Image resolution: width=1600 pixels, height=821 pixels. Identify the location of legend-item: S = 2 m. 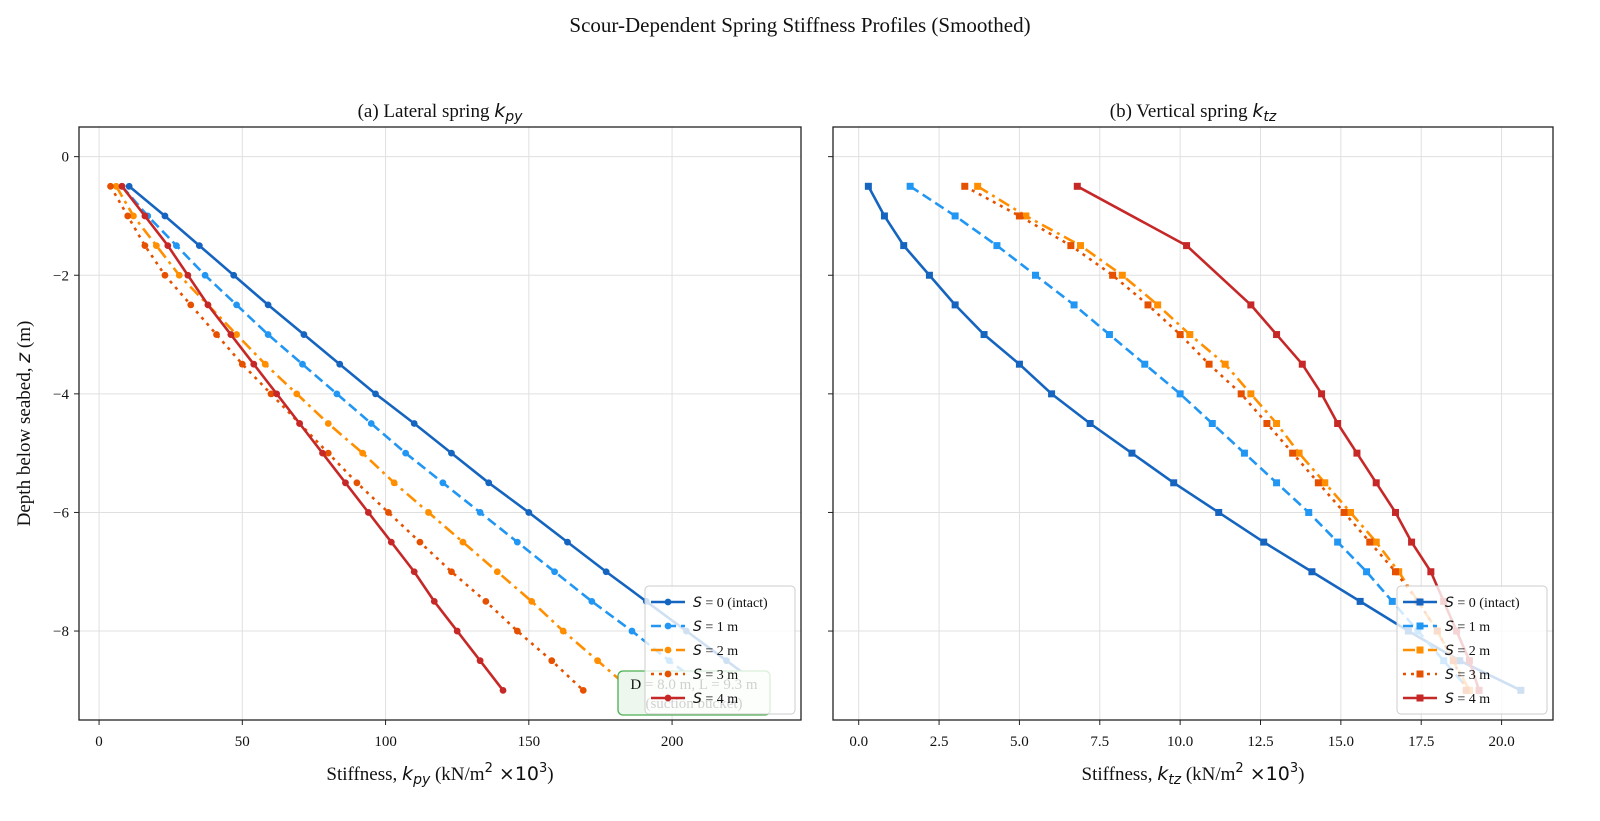
(1446, 651).